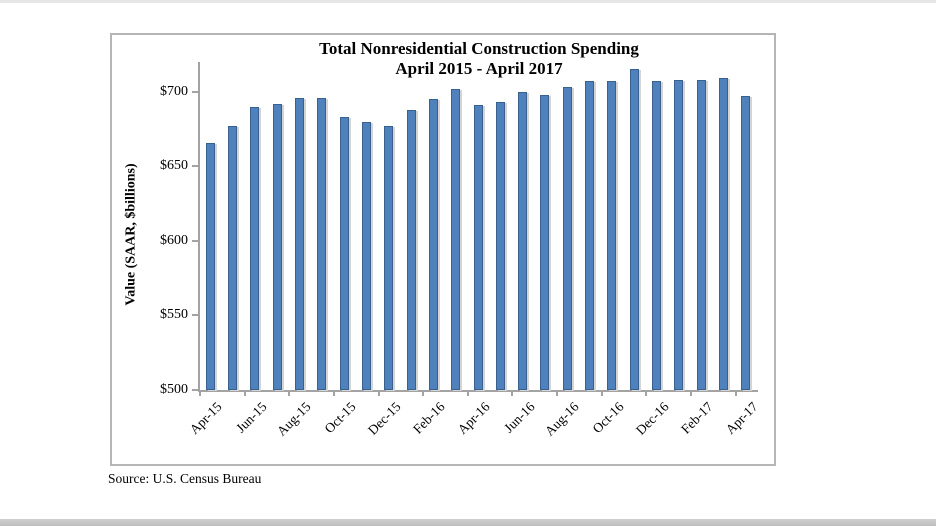 The width and height of the screenshot is (936, 526). What do you see at coordinates (741, 418) in the screenshot?
I see `x-axis-tick-label-Apr-17: Apr-17` at bounding box center [741, 418].